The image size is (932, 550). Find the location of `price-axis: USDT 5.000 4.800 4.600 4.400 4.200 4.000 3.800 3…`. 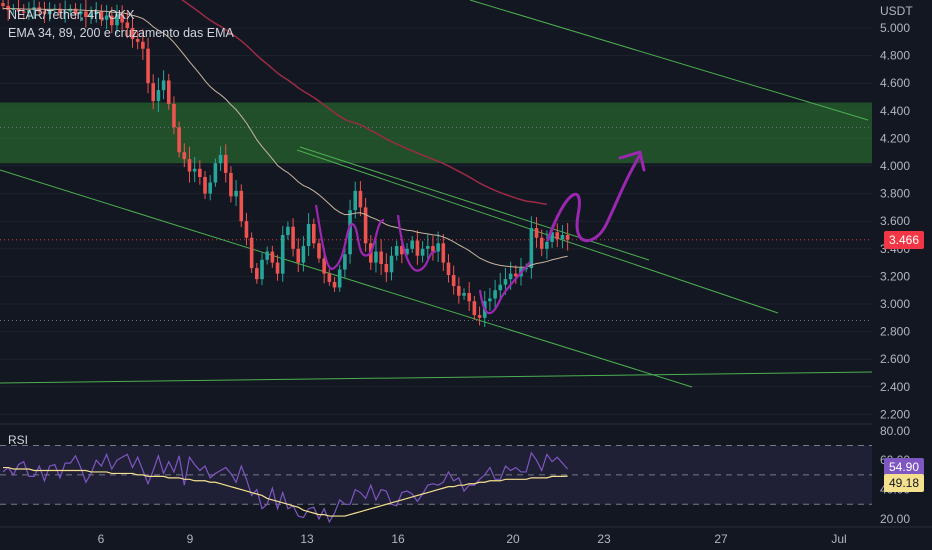

price-axis: USDT 5.000 4.800 4.600 4.400 4.200 4.000 3.800 3… is located at coordinates (902, 275).